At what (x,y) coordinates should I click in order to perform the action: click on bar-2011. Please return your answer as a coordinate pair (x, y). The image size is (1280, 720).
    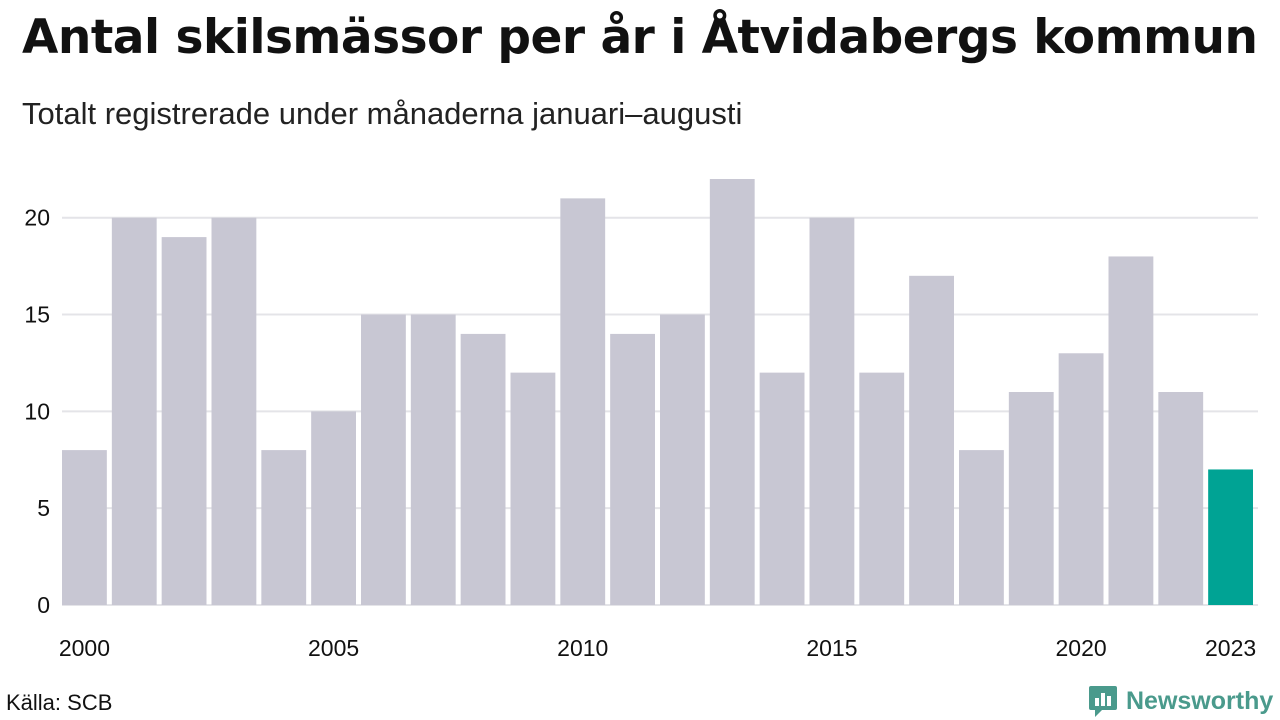
    Looking at the image, I should click on (632, 469).